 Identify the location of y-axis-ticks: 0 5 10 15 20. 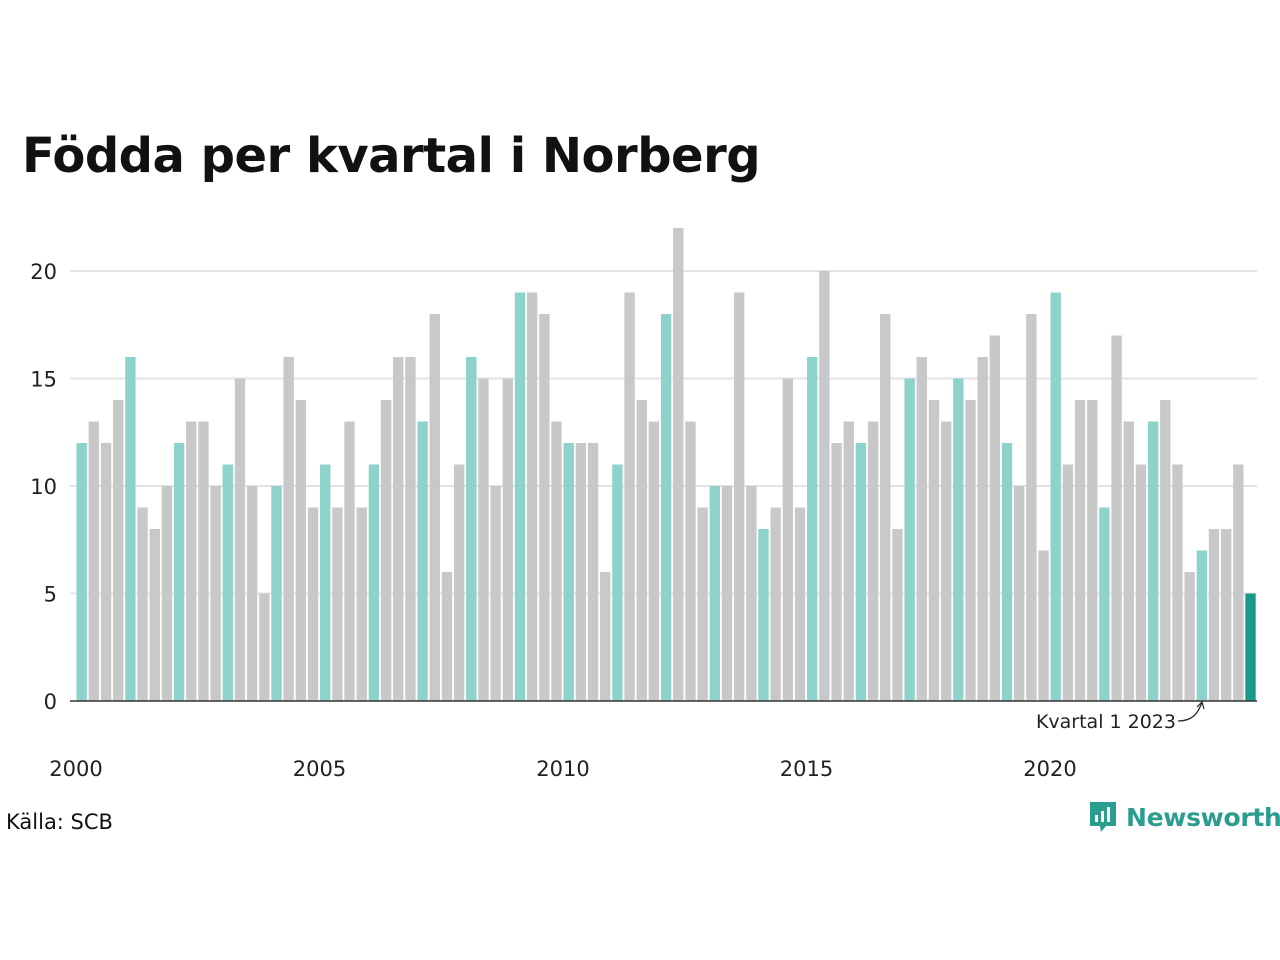
(43, 487).